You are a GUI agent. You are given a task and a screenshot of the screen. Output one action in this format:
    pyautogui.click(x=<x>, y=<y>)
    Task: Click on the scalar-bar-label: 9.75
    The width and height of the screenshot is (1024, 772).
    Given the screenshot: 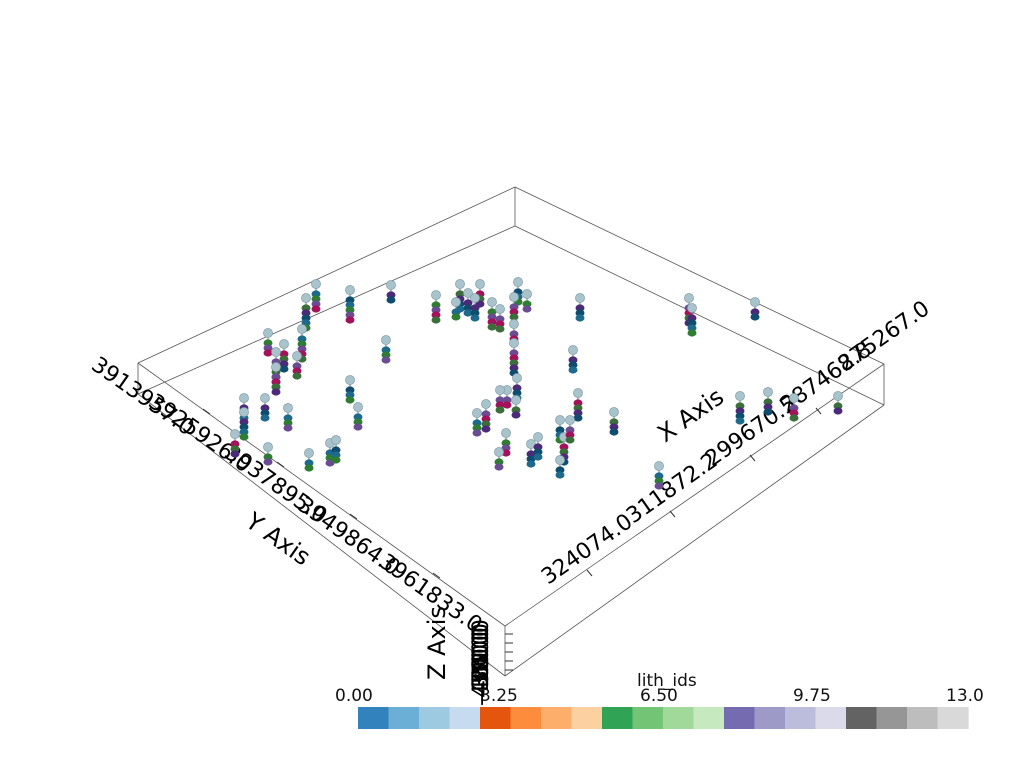 What is the action you would take?
    pyautogui.click(x=812, y=696)
    